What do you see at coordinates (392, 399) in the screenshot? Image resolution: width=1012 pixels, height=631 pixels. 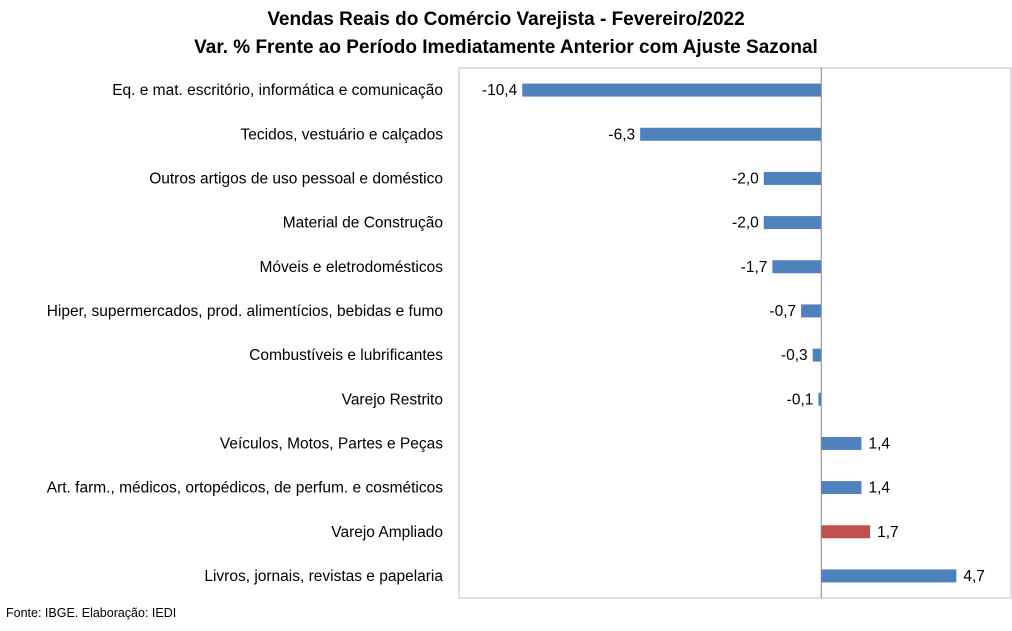 I see `category-label: Varejo Restrito` at bounding box center [392, 399].